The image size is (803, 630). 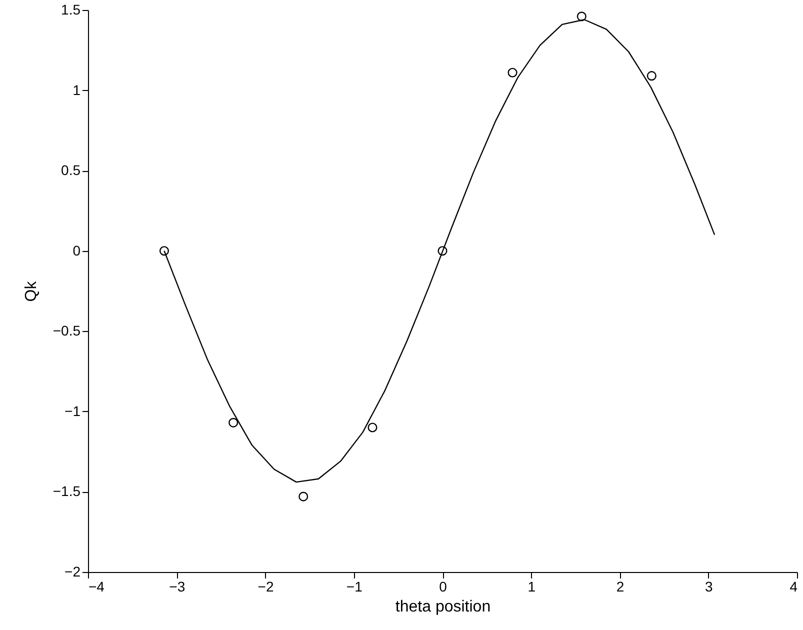 I want to click on y-tick-label: −2, so click(x=72, y=572).